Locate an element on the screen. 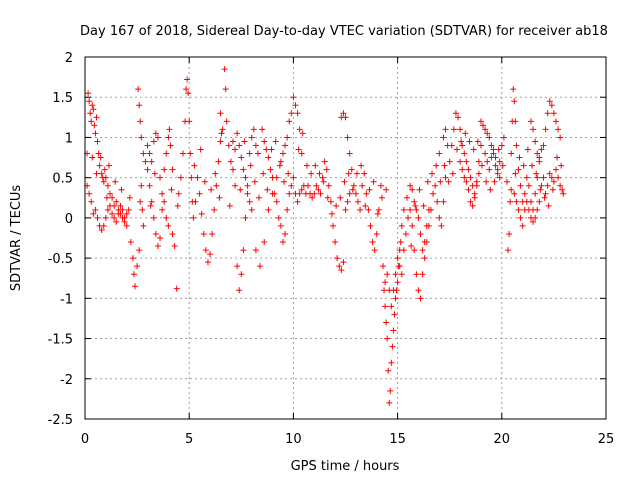 The image size is (640, 480). x-tick-label: 0 is located at coordinates (85, 439).